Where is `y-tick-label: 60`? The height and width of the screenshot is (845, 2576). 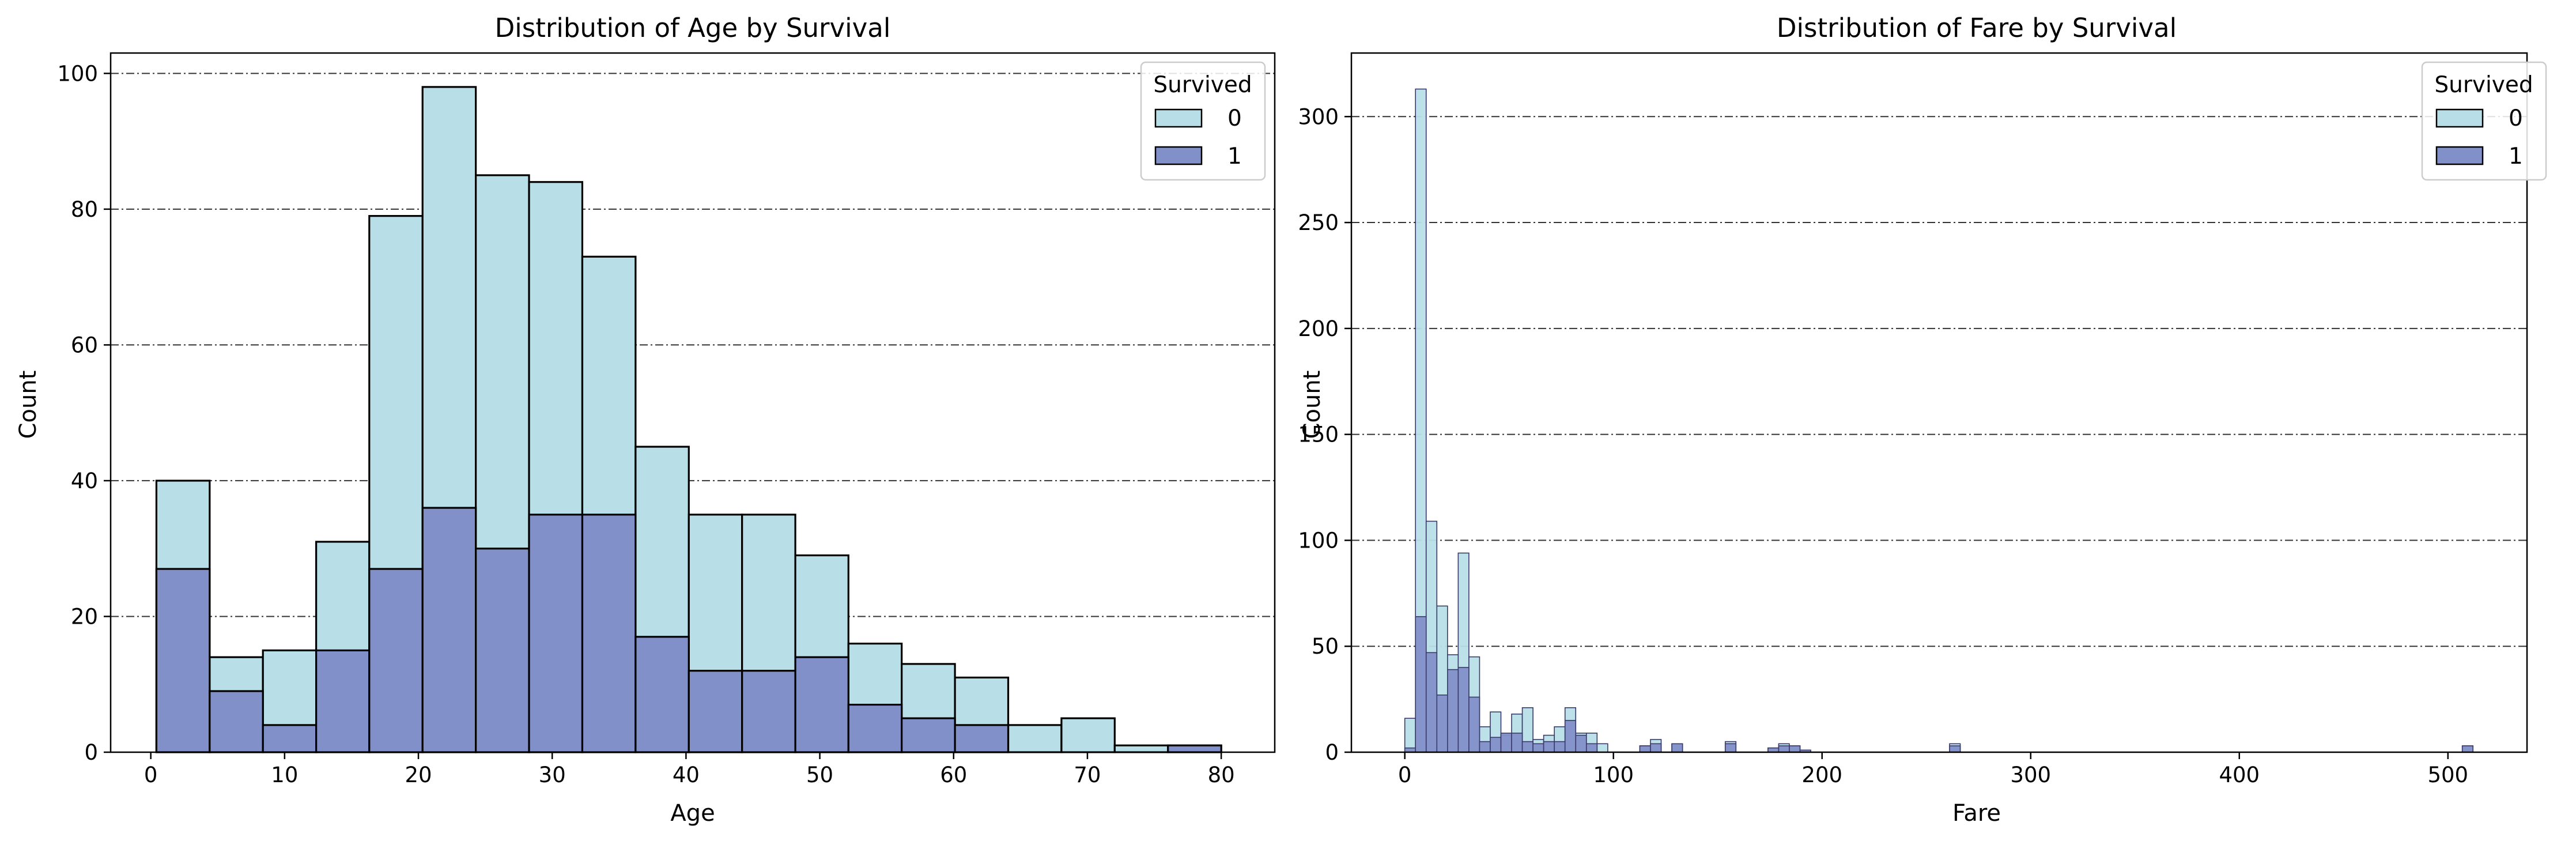 y-tick-label: 60 is located at coordinates (84, 345).